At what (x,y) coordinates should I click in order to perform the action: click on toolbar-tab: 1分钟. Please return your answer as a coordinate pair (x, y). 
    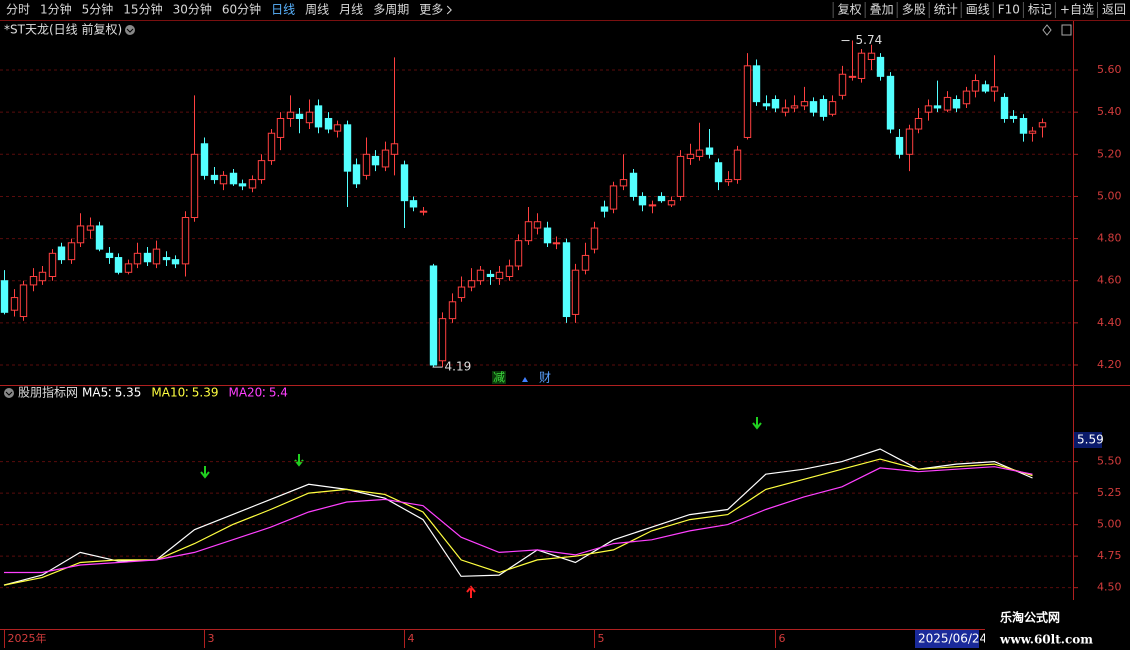
    Looking at the image, I should click on (56, 9).